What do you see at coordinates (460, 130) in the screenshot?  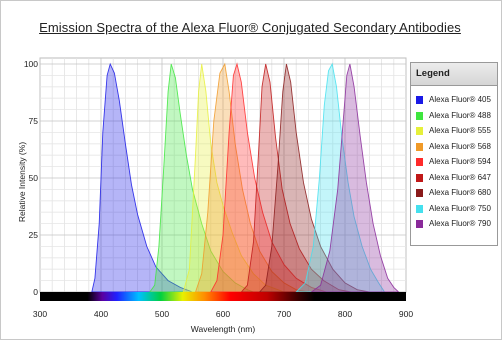 I see `legend-label: Alexa Fluor® 555` at bounding box center [460, 130].